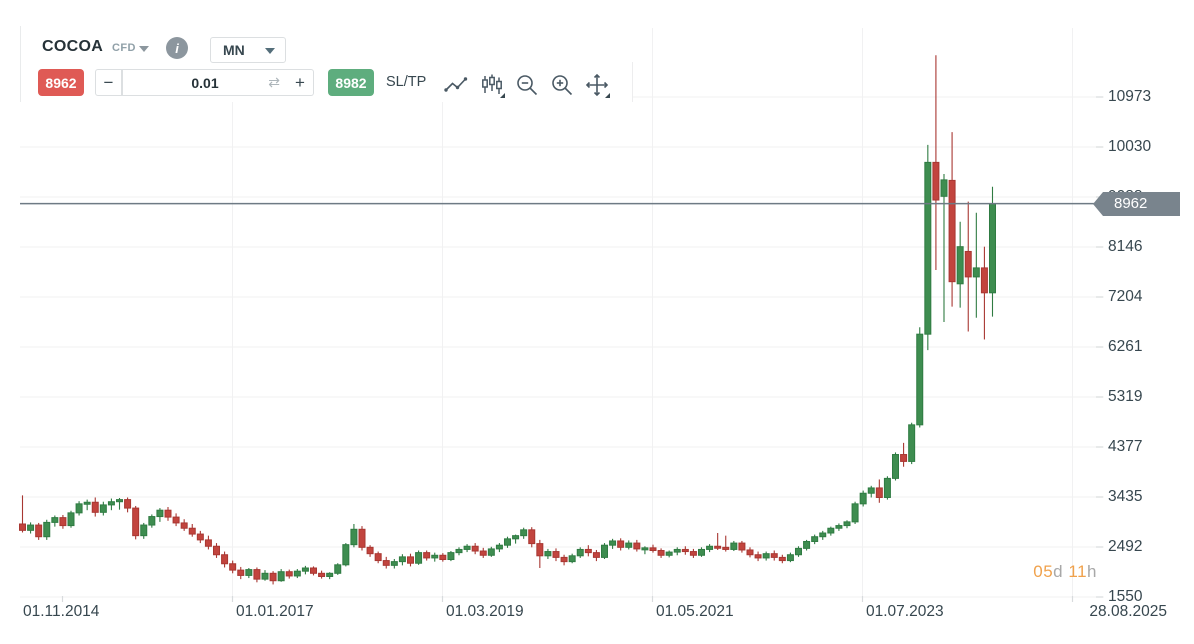 Image resolution: width=1194 pixels, height=644 pixels. What do you see at coordinates (492, 85) in the screenshot?
I see `candlestick-style-icon` at bounding box center [492, 85].